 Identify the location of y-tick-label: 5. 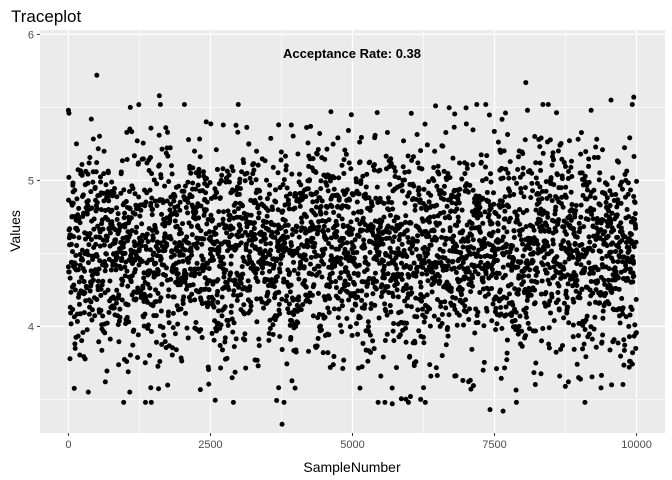
(31, 181).